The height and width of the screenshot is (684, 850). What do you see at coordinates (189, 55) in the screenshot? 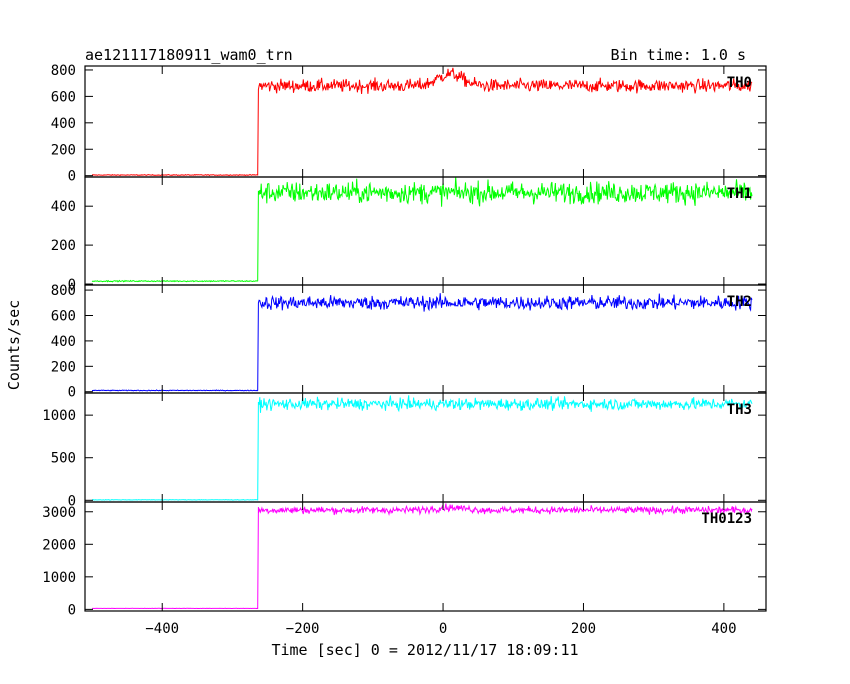
I see `chart-title: ae121117180911_wam0_trn` at bounding box center [189, 55].